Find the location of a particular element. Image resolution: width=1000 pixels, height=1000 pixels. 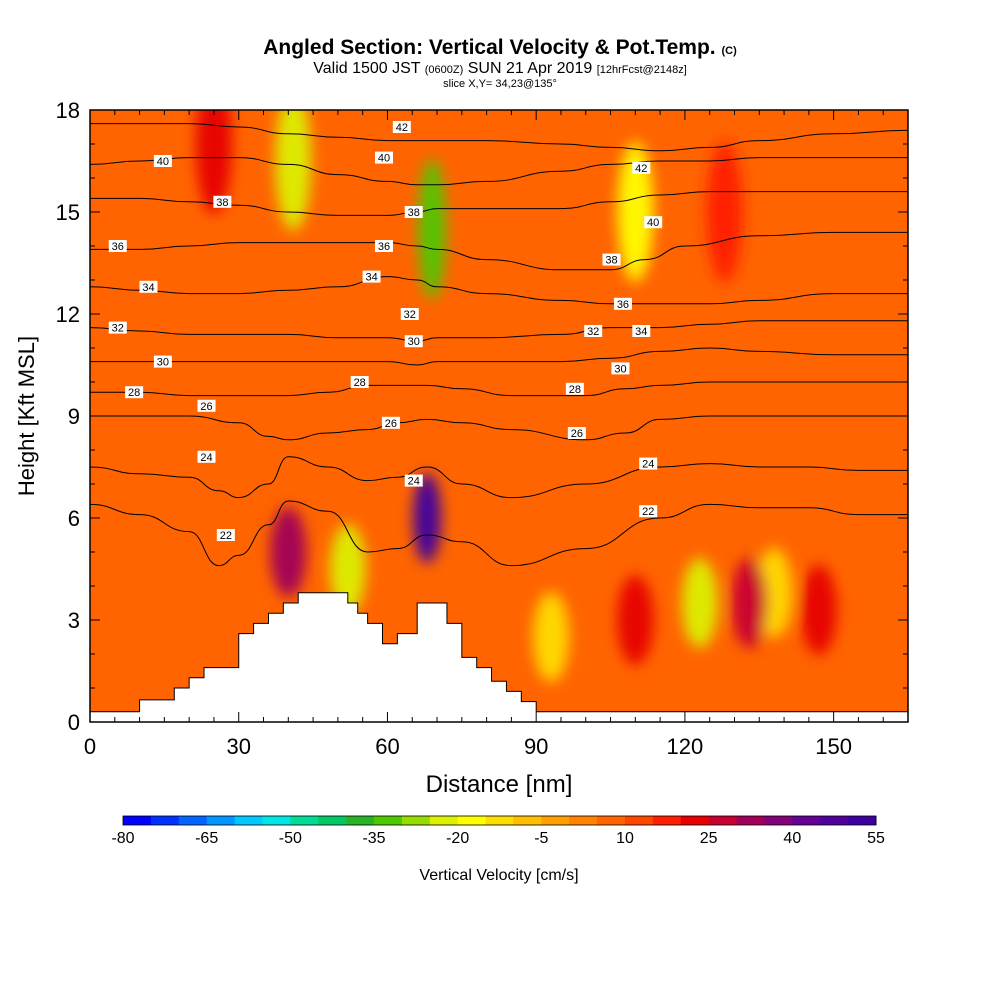

y-tick-label: 3 is located at coordinates (74, 620).